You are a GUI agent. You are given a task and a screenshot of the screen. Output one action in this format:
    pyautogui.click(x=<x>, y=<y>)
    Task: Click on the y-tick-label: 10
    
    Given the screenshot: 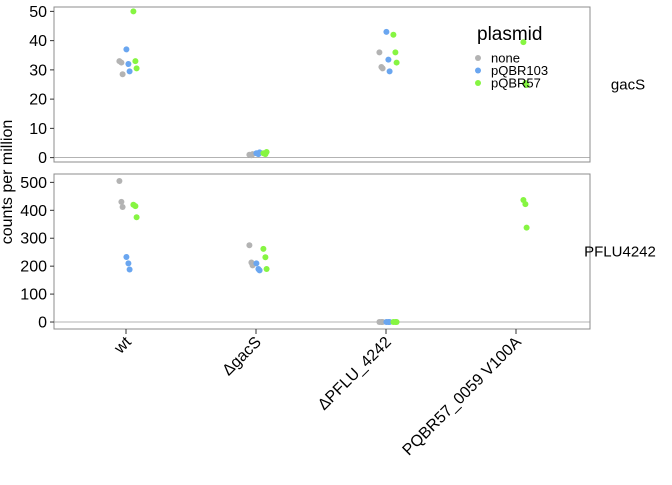 What is the action you would take?
    pyautogui.click(x=38, y=129)
    